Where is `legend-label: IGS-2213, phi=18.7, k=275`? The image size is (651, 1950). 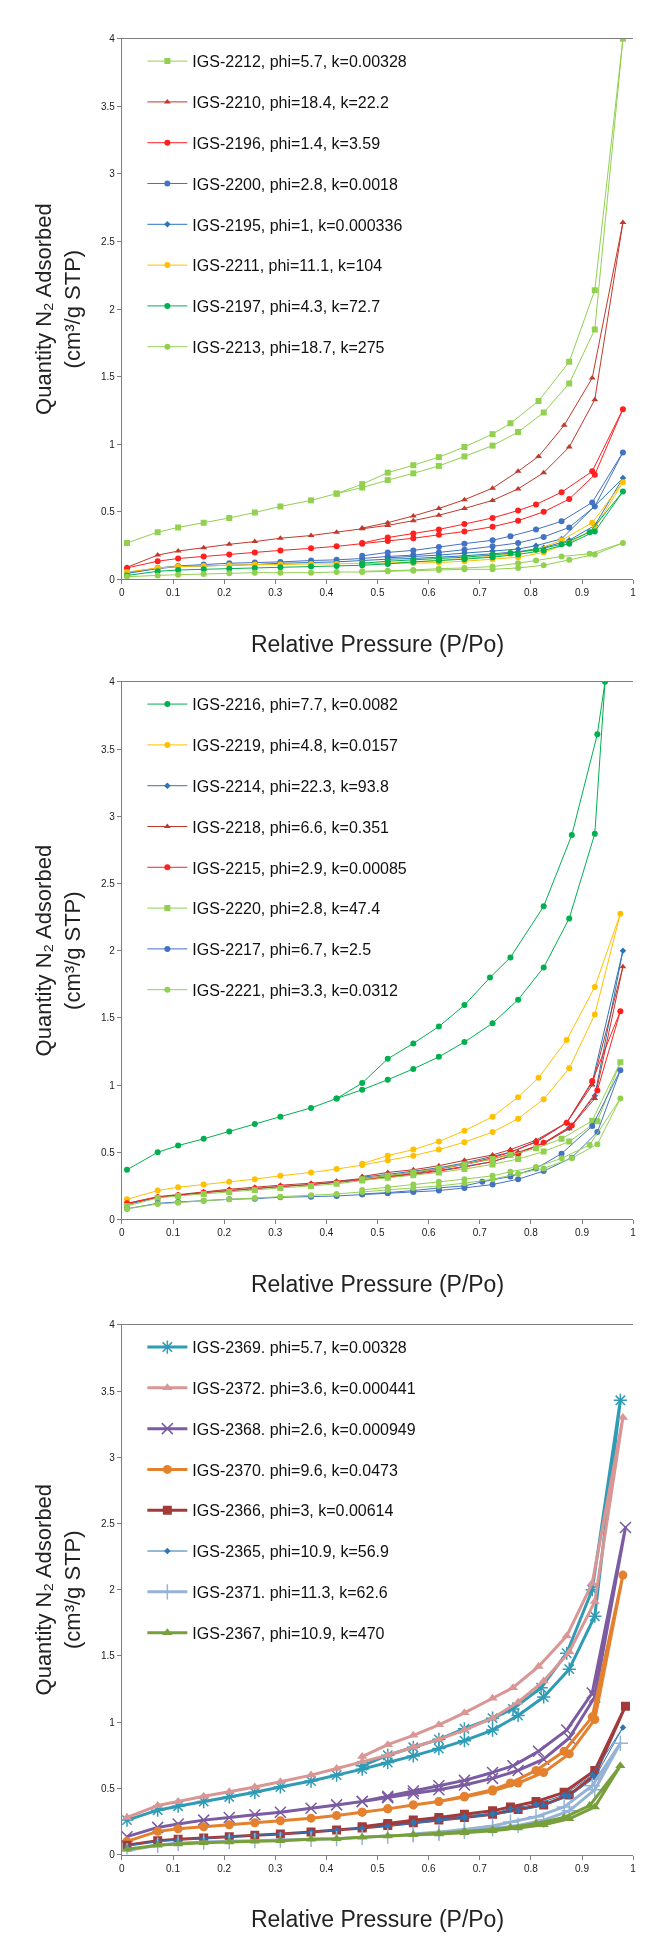
legend-label: IGS-2213, phi=18.7, k=275 is located at coordinates (288, 347).